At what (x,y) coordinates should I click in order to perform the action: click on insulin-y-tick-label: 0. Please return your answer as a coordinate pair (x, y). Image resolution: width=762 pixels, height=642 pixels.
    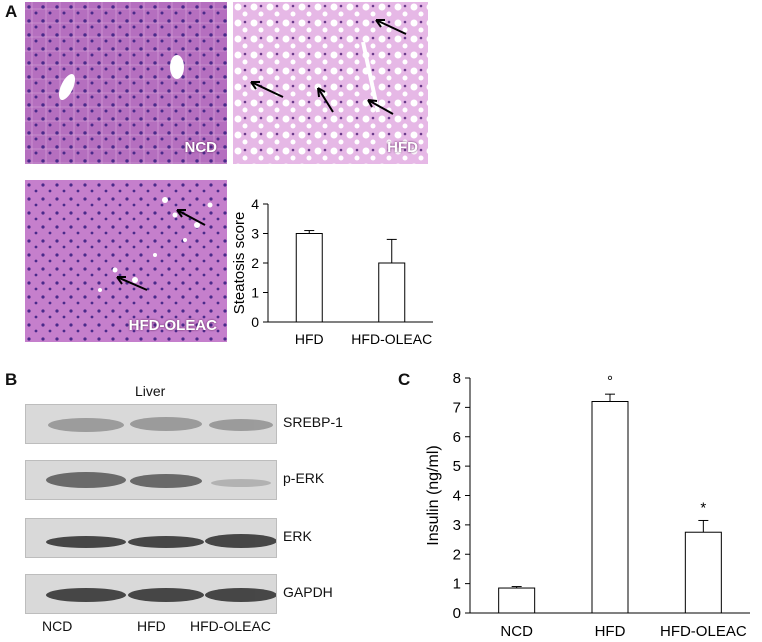
    Looking at the image, I should click on (457, 613).